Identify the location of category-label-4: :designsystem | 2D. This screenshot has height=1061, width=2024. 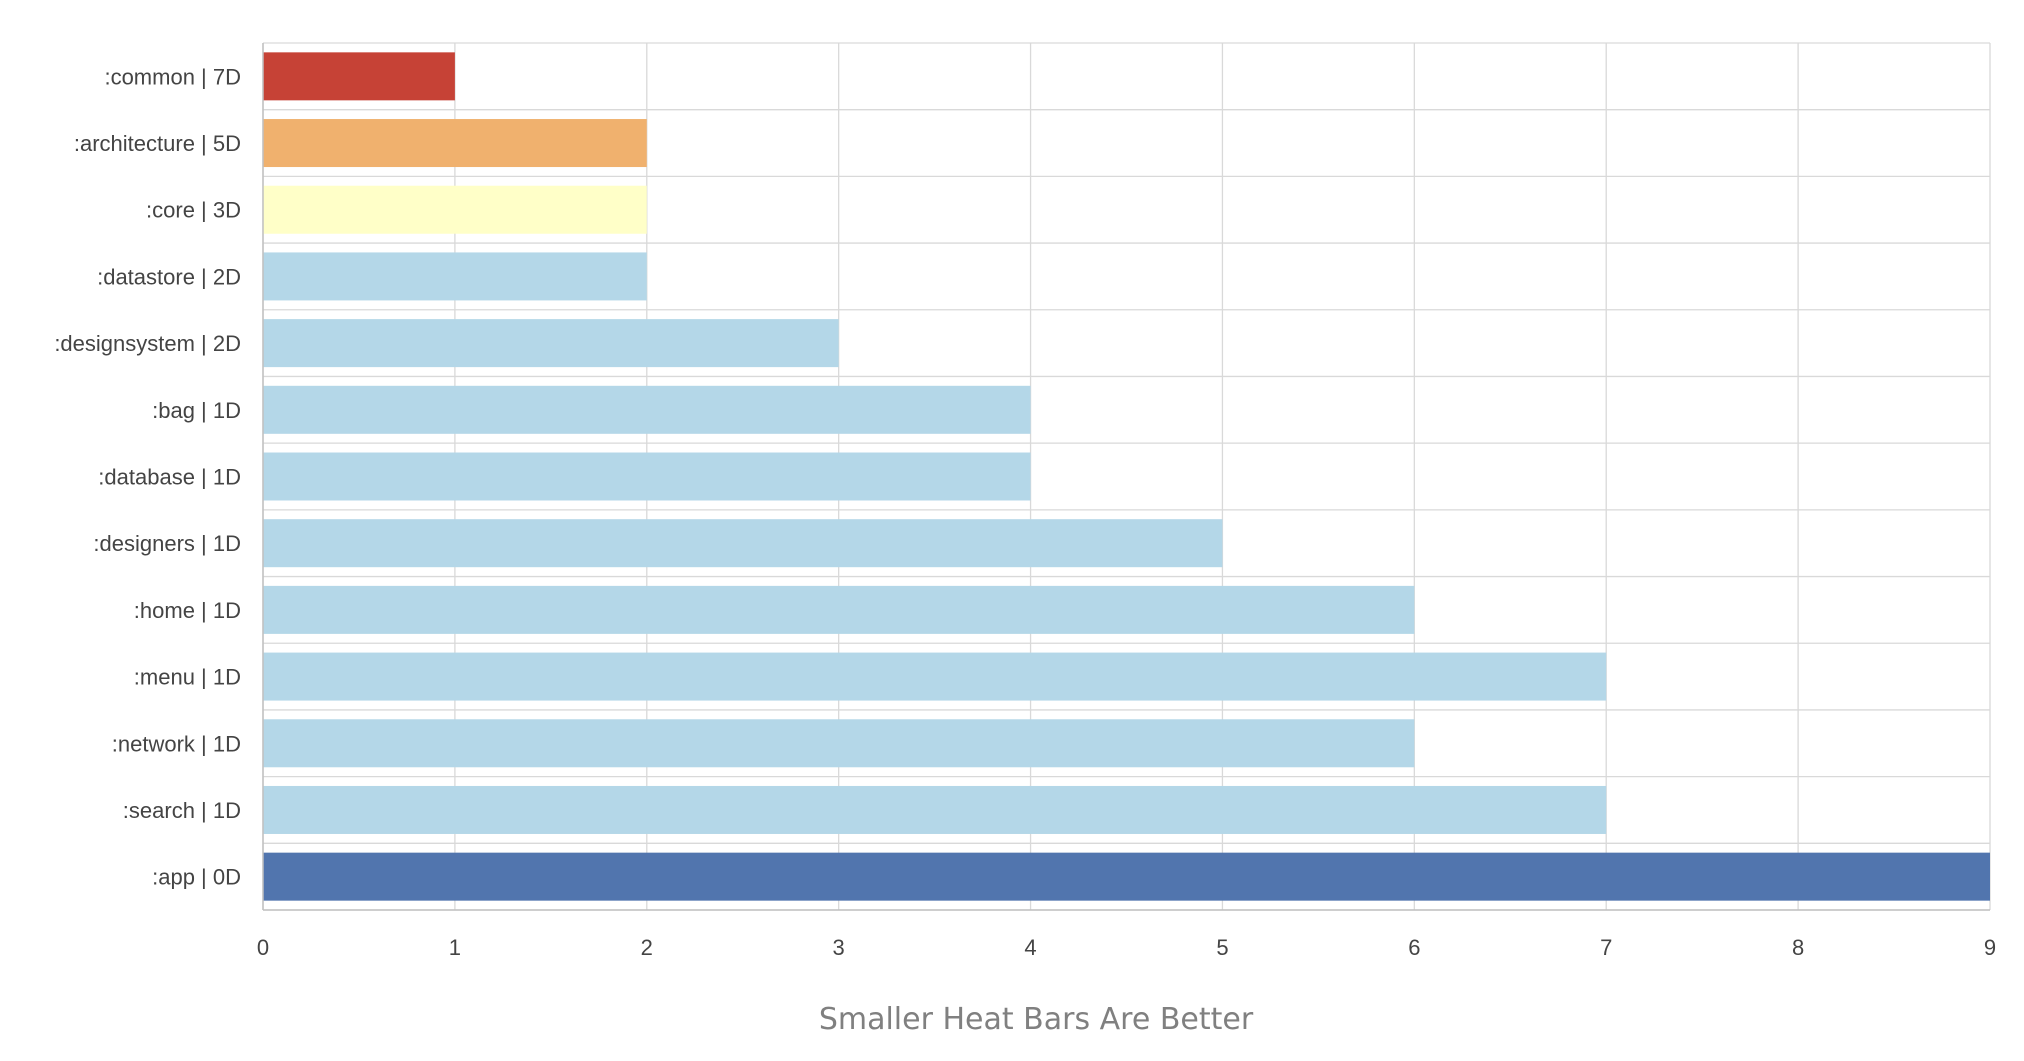
(147, 343).